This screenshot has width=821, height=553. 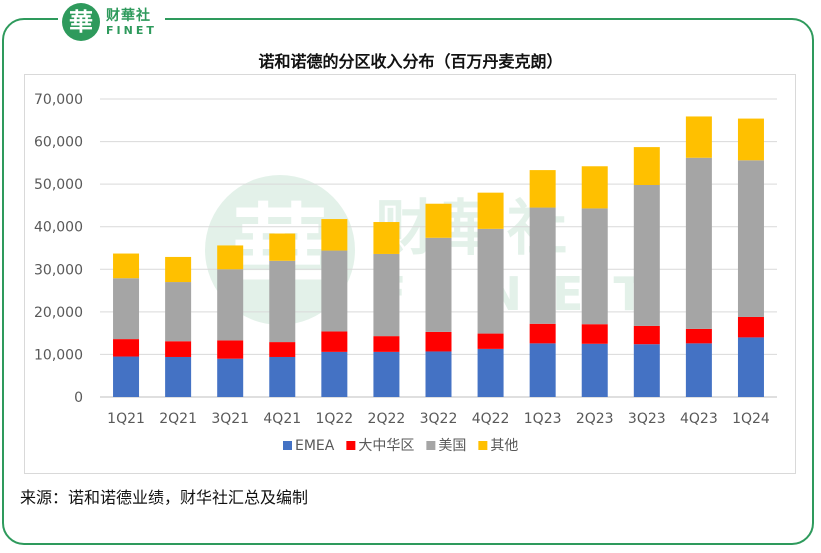 I want to click on x-tick-label: 2Q23, so click(x=595, y=419).